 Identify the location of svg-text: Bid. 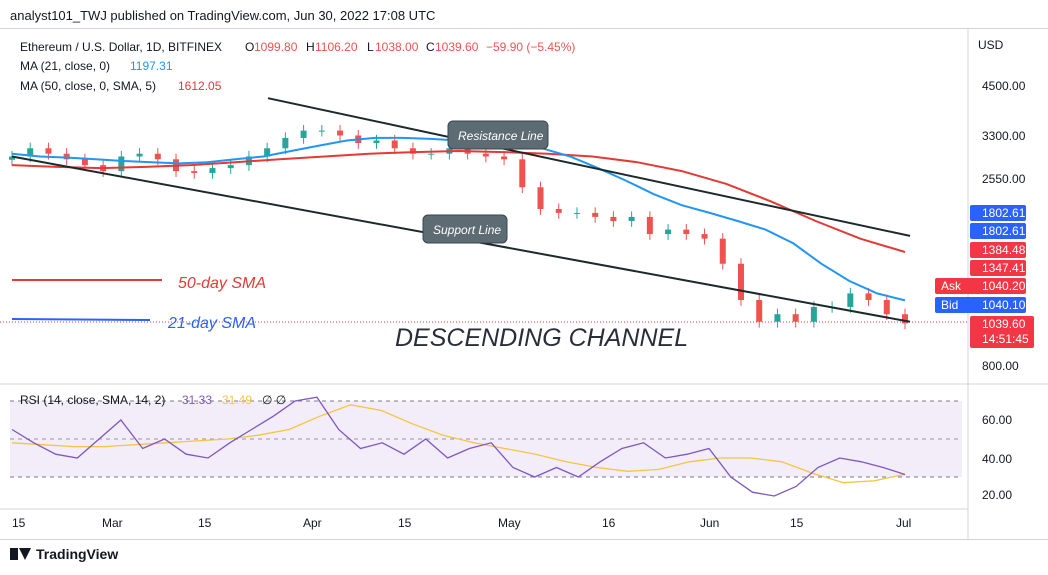
(949, 305).